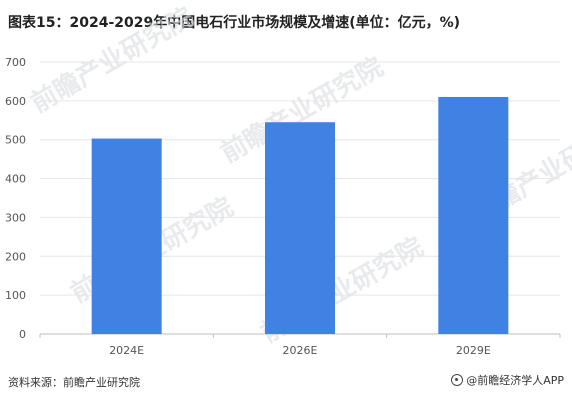  What do you see at coordinates (74, 382) in the screenshot?
I see `source-note: 资料来源：前瞻产业研究院` at bounding box center [74, 382].